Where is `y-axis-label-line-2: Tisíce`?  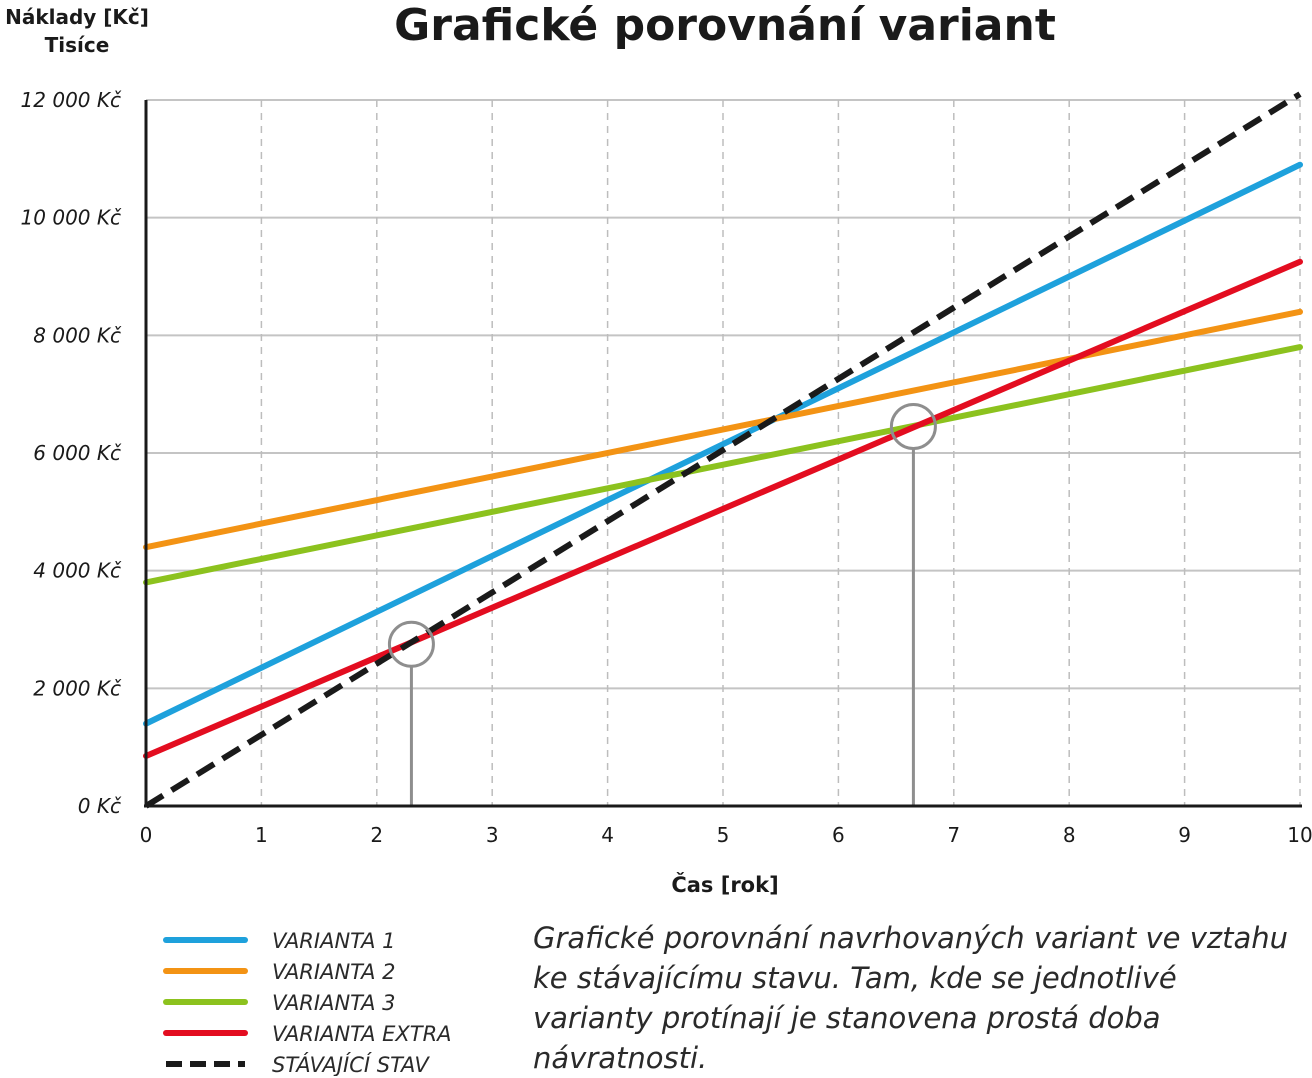 y-axis-label-line-2: Tisíce is located at coordinates (77, 45).